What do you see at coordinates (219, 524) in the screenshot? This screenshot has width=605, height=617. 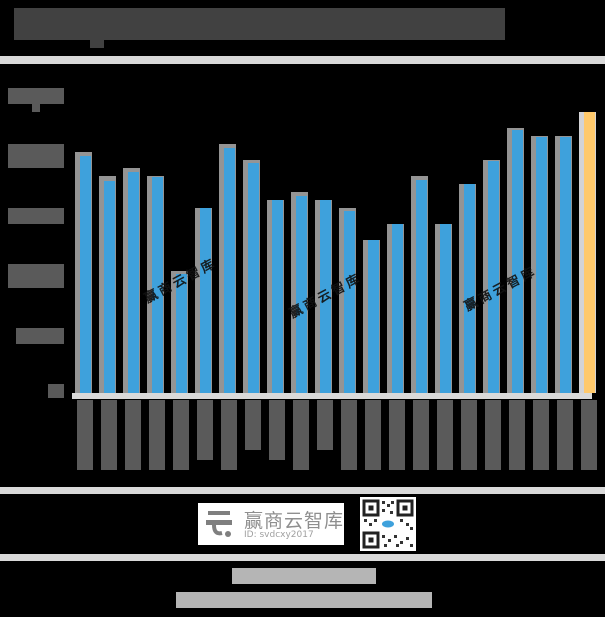 I see `brand-mark-icon` at bounding box center [219, 524].